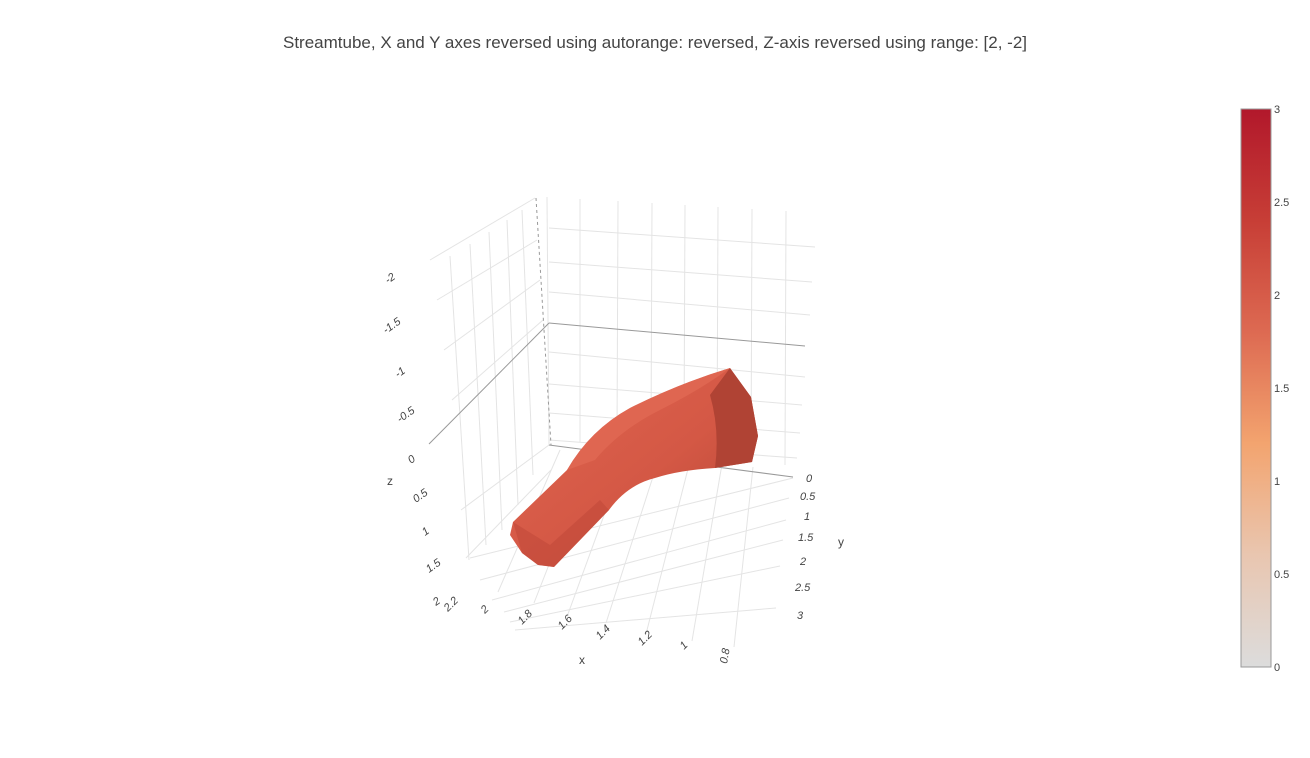 Image resolution: width=1310 pixels, height=758 pixels. Describe the element at coordinates (566, 622) in the screenshot. I see `x-tick: 1.6` at that location.